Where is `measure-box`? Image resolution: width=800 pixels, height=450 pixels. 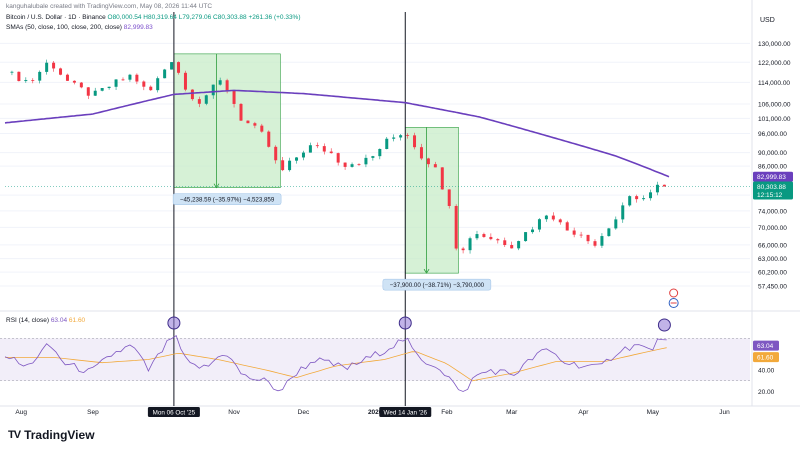 measure-box is located at coordinates (227, 120).